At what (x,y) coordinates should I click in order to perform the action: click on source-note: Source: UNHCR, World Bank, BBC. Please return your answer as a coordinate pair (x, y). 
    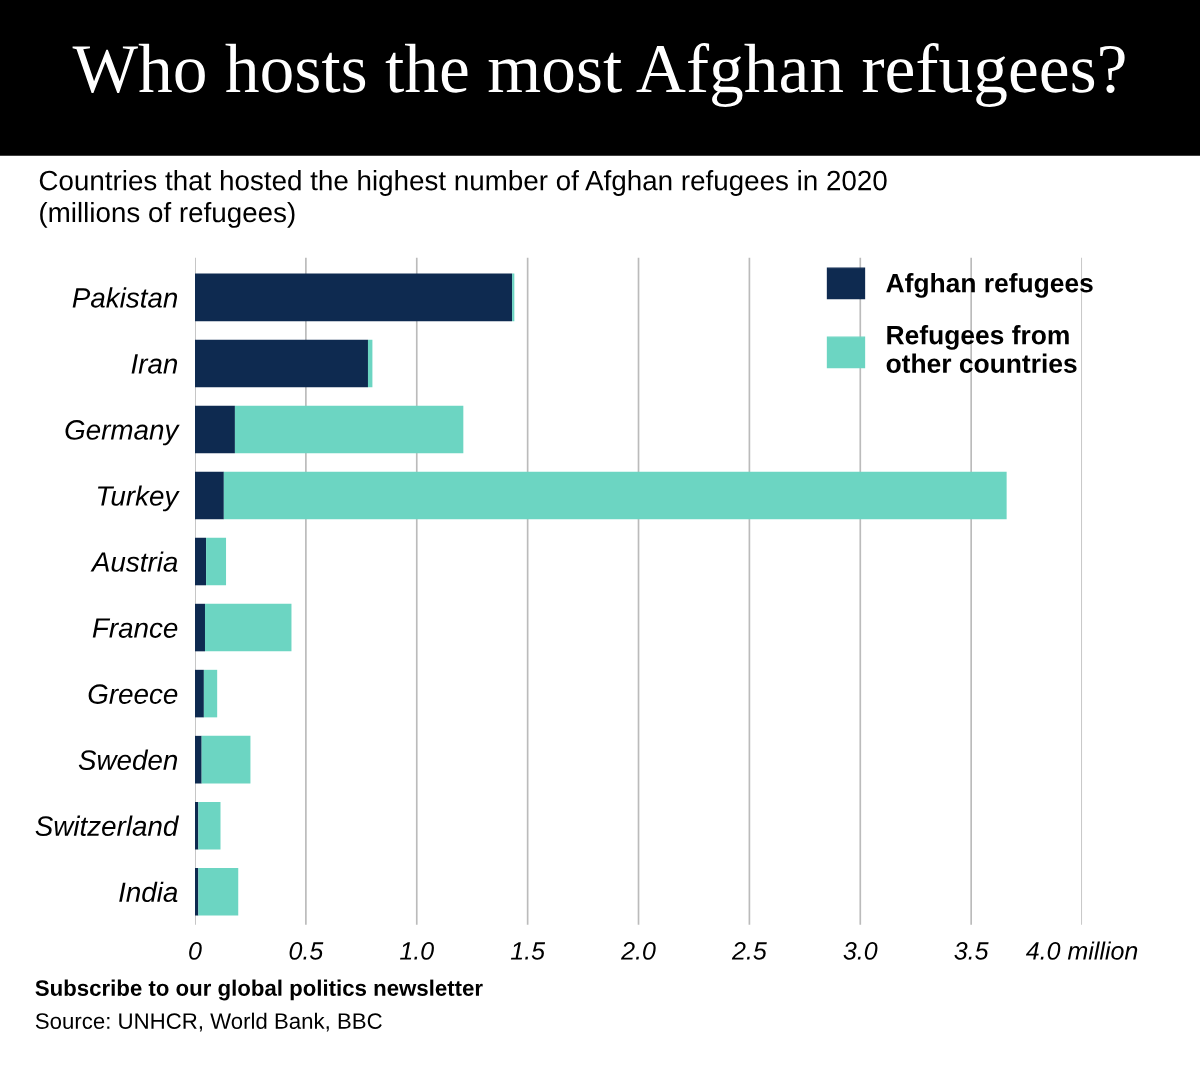
    Looking at the image, I should click on (208, 1022).